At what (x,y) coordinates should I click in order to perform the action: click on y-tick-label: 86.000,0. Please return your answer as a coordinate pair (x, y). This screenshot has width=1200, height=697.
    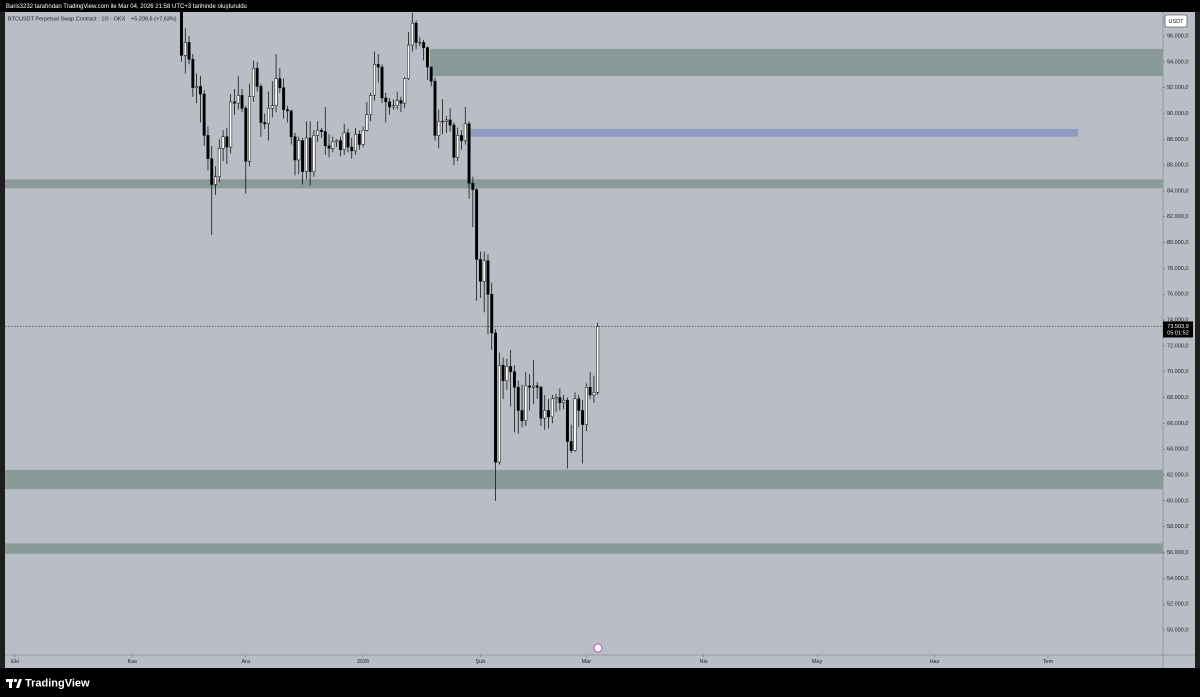
    Looking at the image, I should click on (1177, 166).